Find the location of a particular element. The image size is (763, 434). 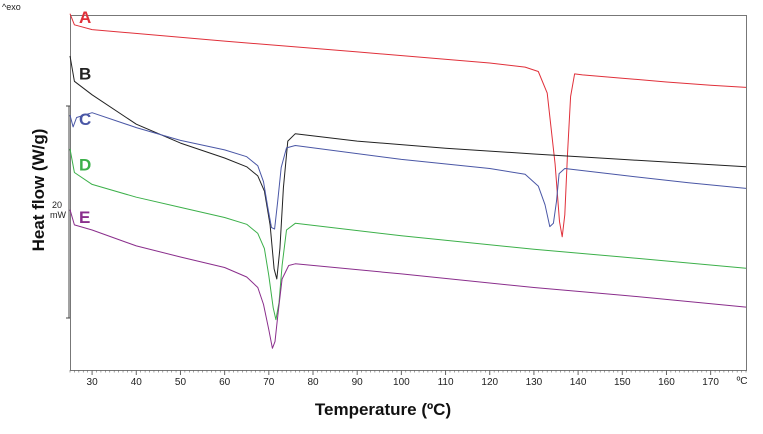

series-label-e: E is located at coordinates (84, 217).